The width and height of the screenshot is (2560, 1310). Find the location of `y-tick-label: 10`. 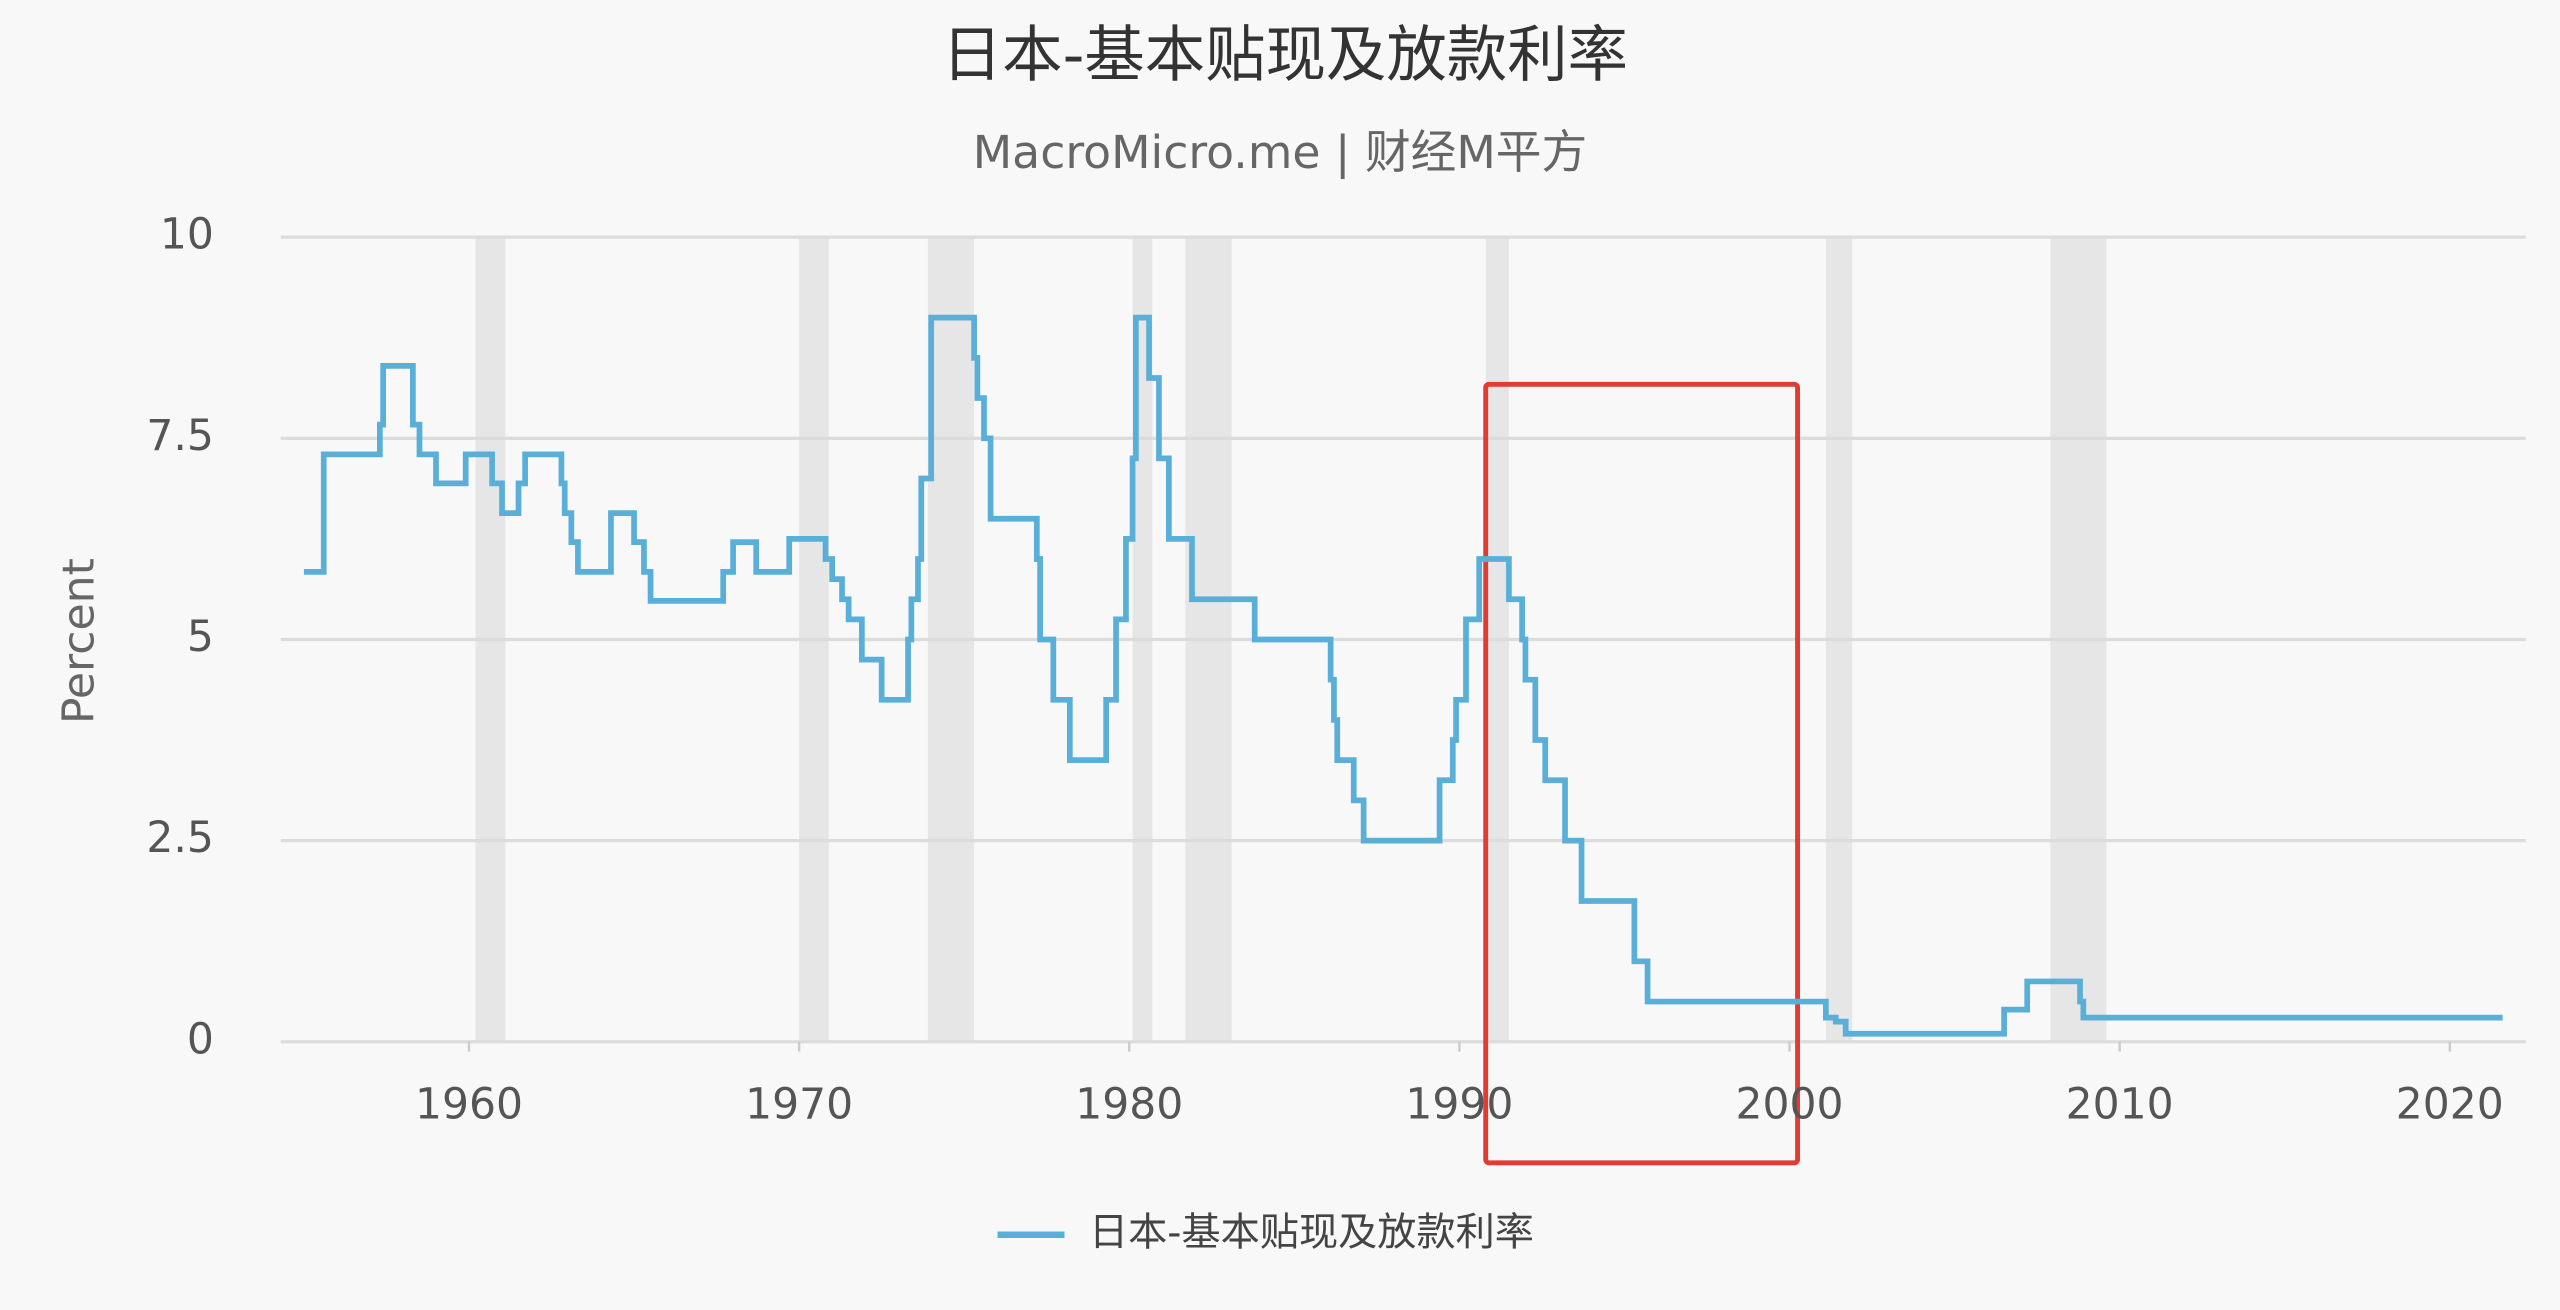

y-tick-label: 10 is located at coordinates (187, 235).